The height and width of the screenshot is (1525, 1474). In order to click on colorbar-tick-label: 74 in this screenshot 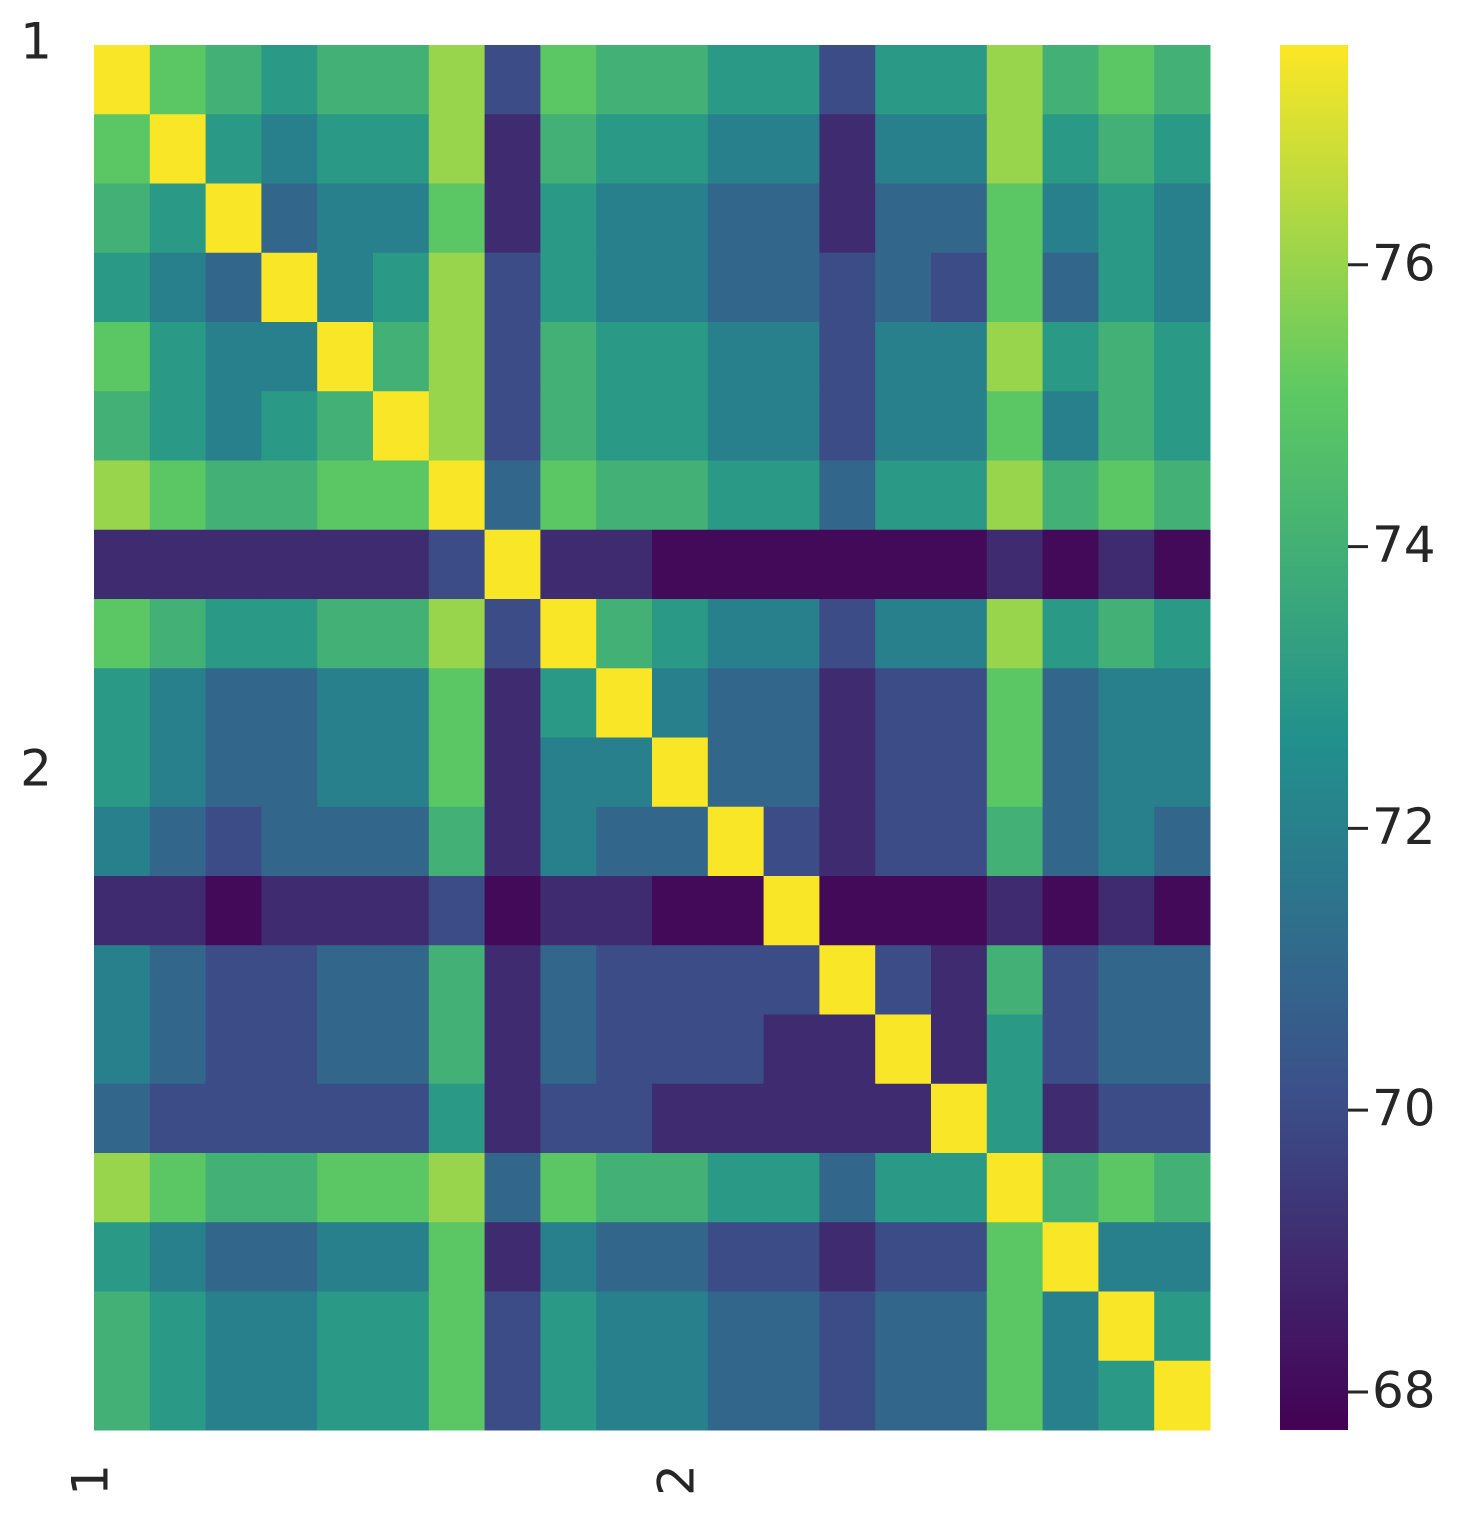, I will do `click(1404, 545)`.